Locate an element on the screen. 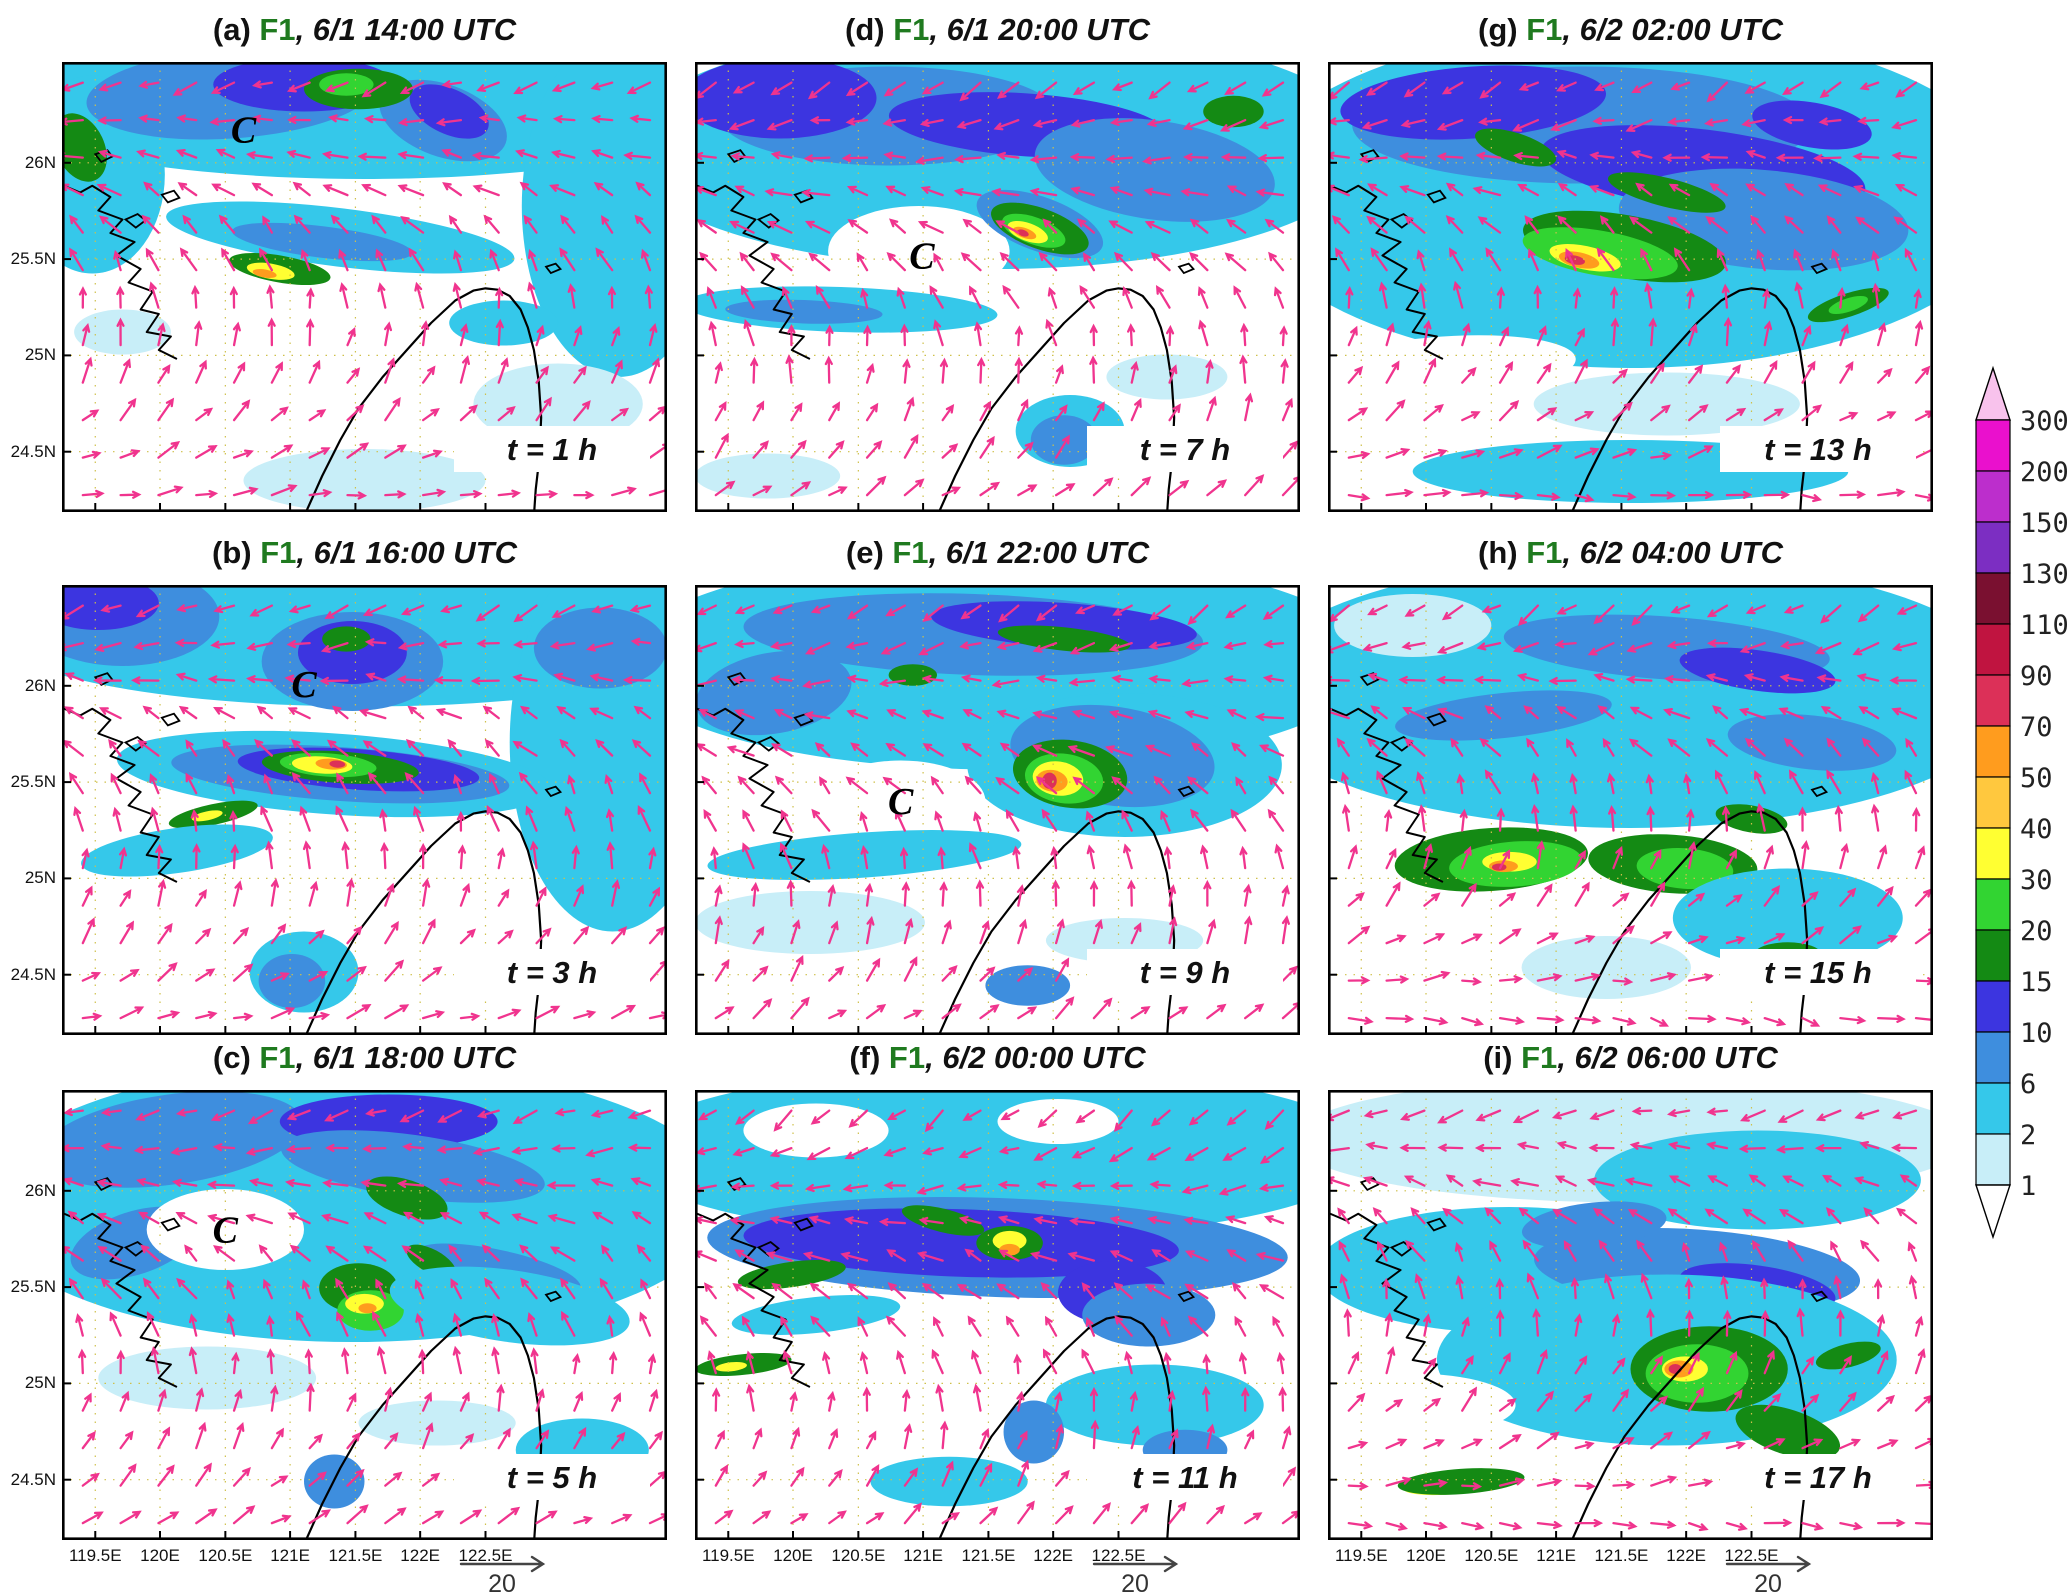 This screenshot has width=2067, height=1596. forecast-hour-label: t = 9 h is located at coordinates (1185, 972).